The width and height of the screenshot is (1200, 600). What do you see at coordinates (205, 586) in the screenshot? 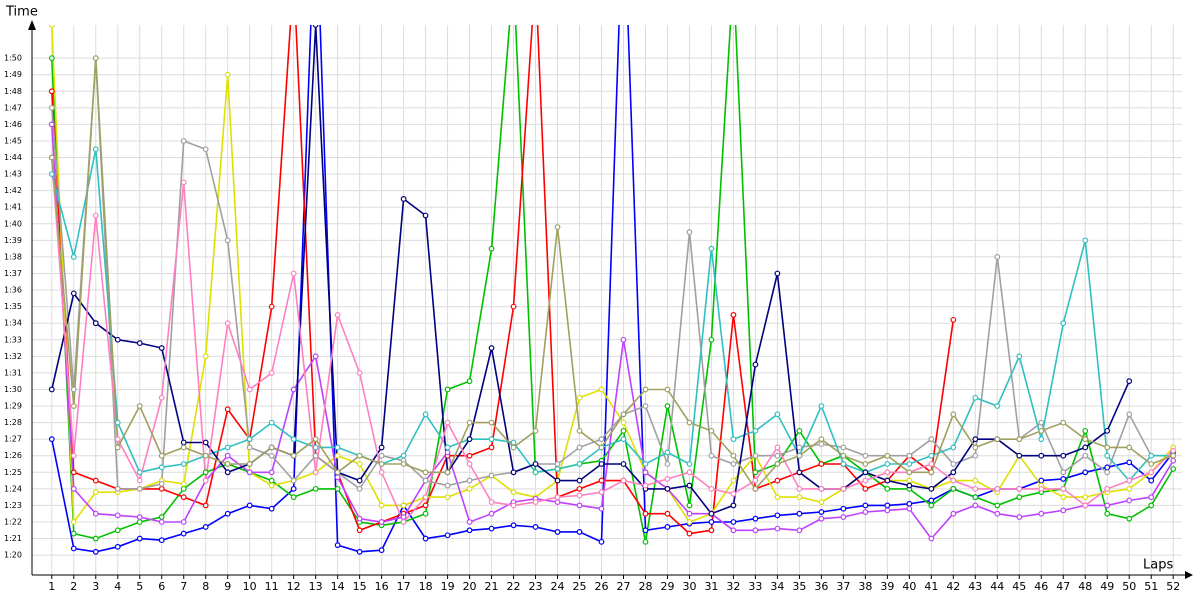
I see `x-tick-label: 8` at bounding box center [205, 586].